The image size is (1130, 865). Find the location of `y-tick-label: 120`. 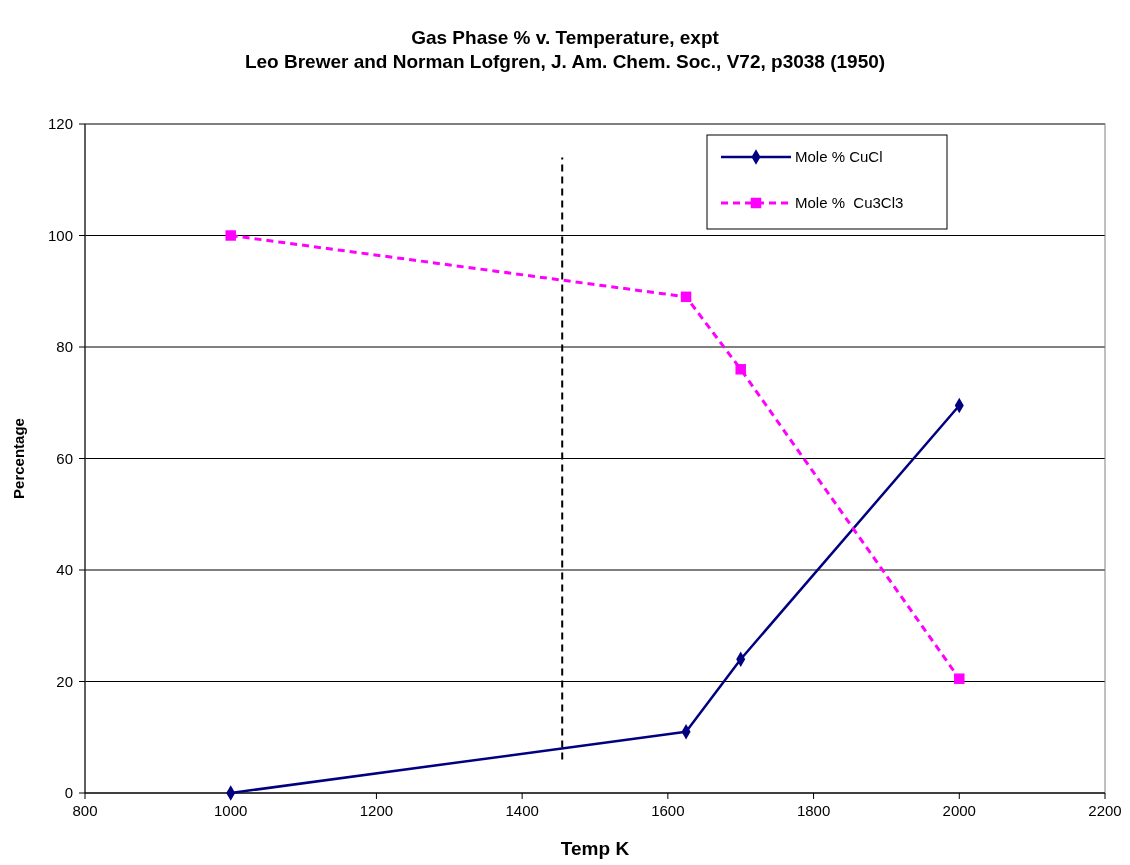

y-tick-label: 120 is located at coordinates (60, 123).